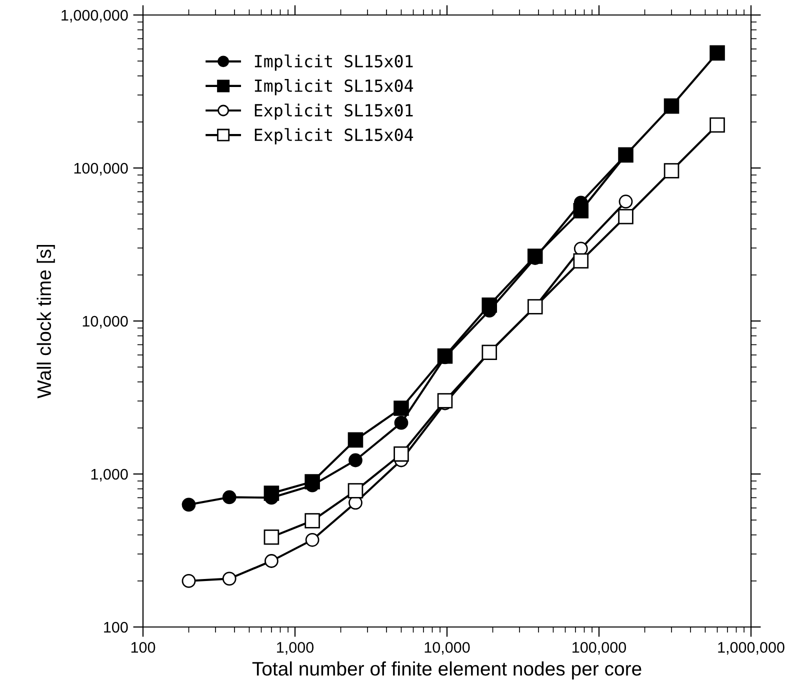 This screenshot has width=795, height=693. I want to click on x-tick-label: 10,000, so click(447, 648).